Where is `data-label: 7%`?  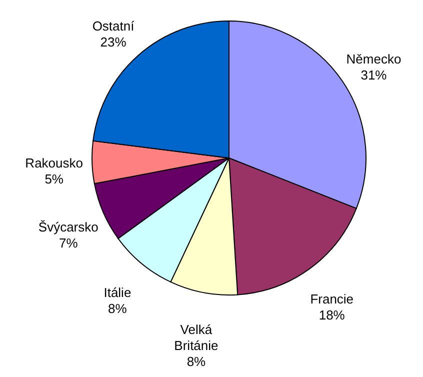 data-label: 7% is located at coordinates (68, 243).